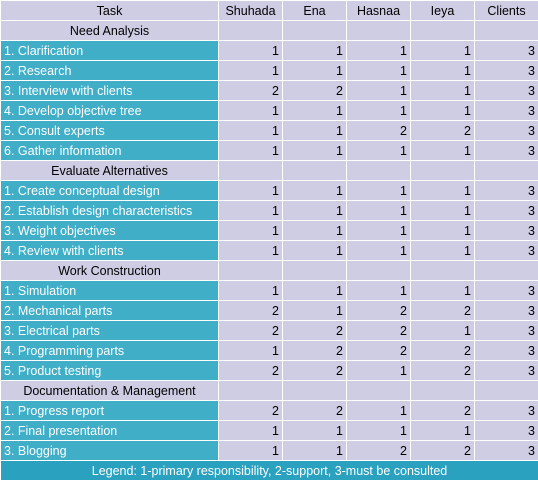  I want to click on task-name: 1. Create conceptual design, so click(109, 190).